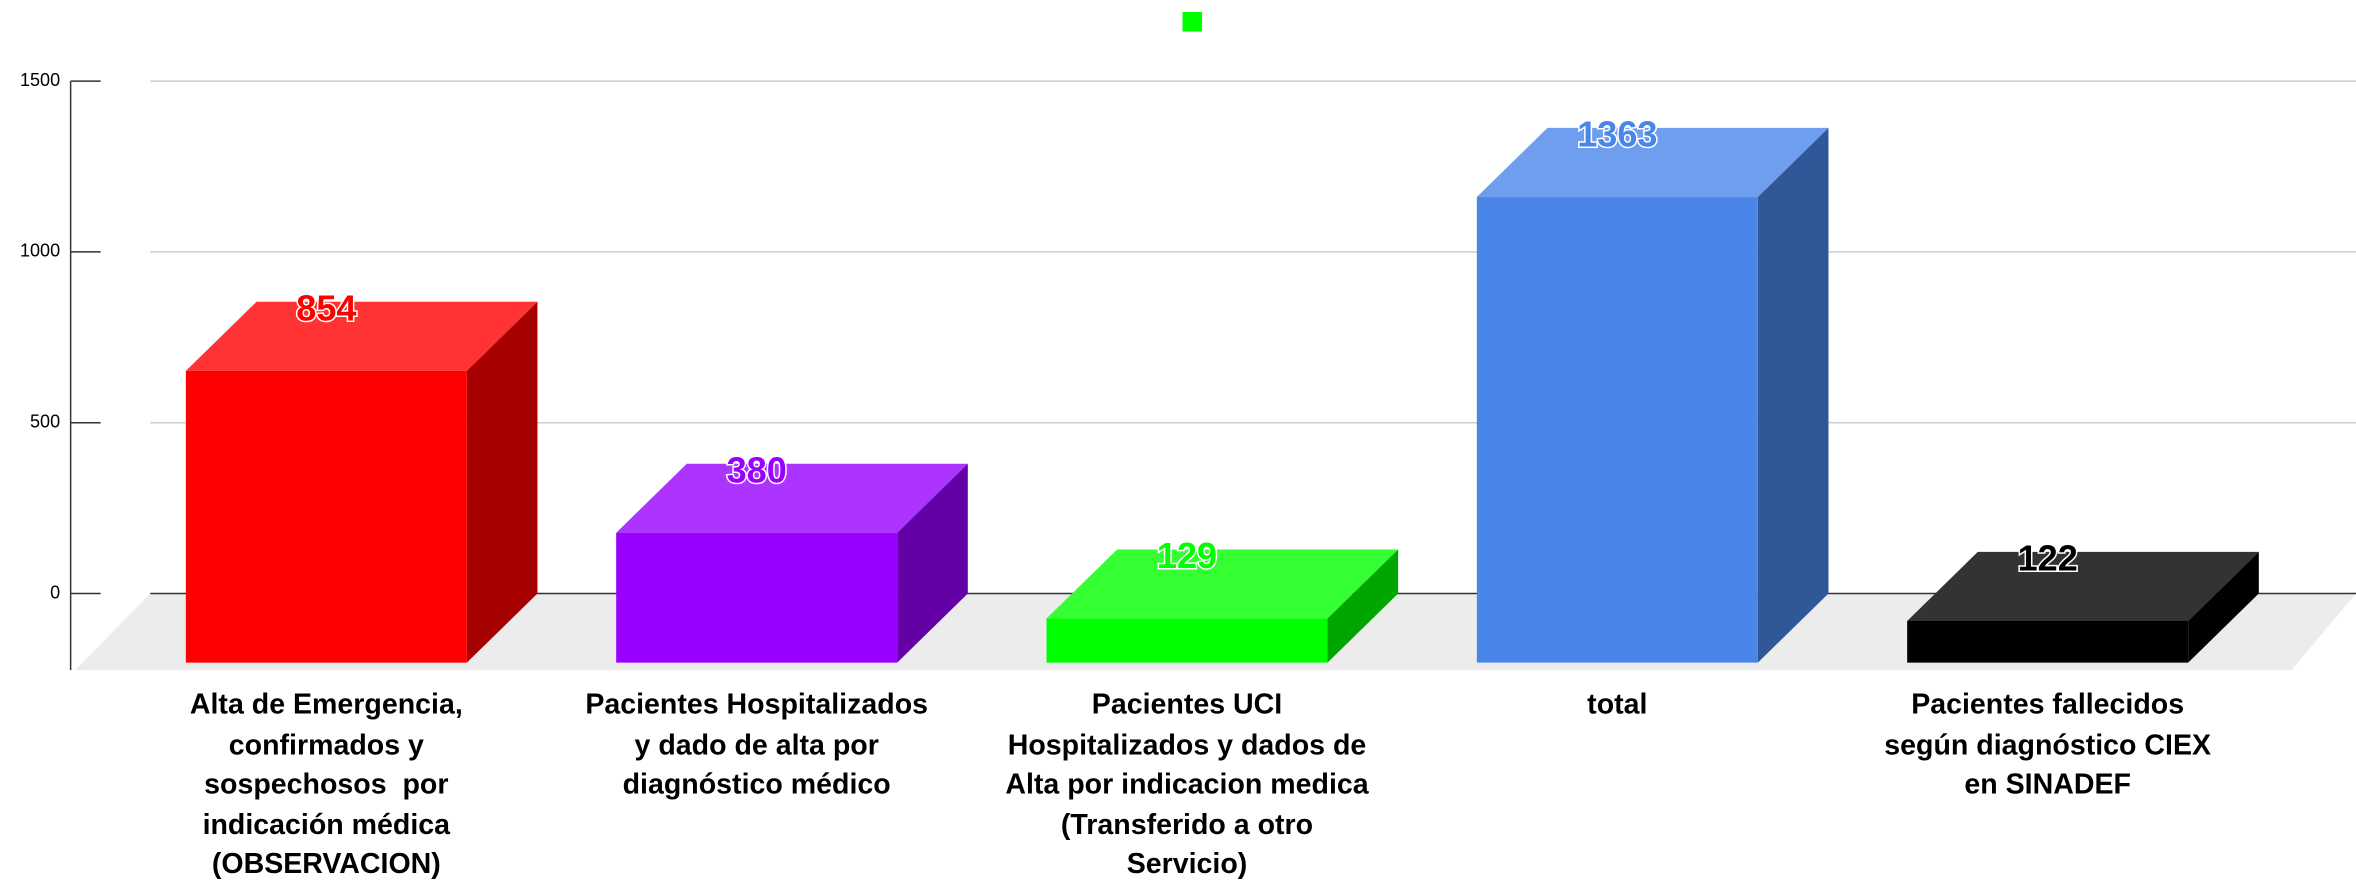  What do you see at coordinates (55, 592) in the screenshot?
I see `y-tick-label: 0` at bounding box center [55, 592].